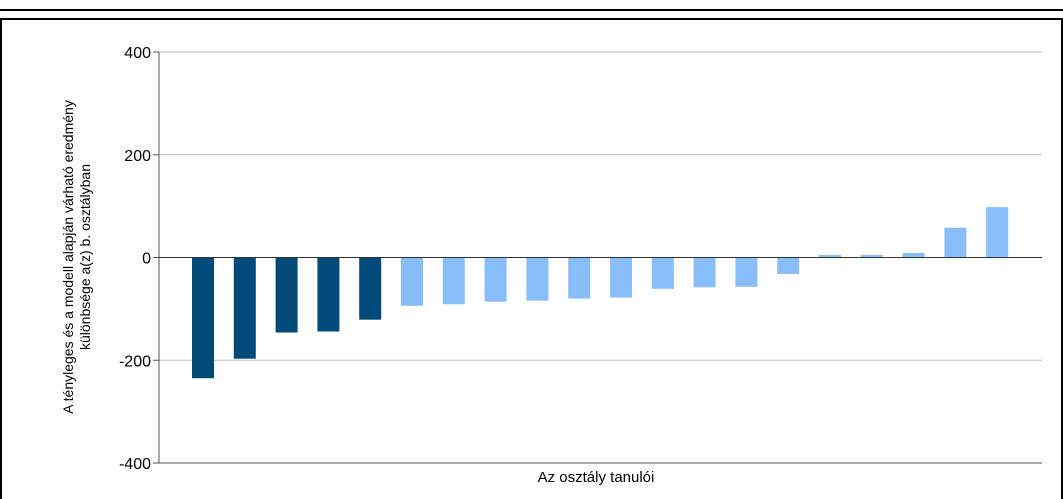  I want to click on y-tick-labels: 400 200 0 -200 -400, so click(135, 259).